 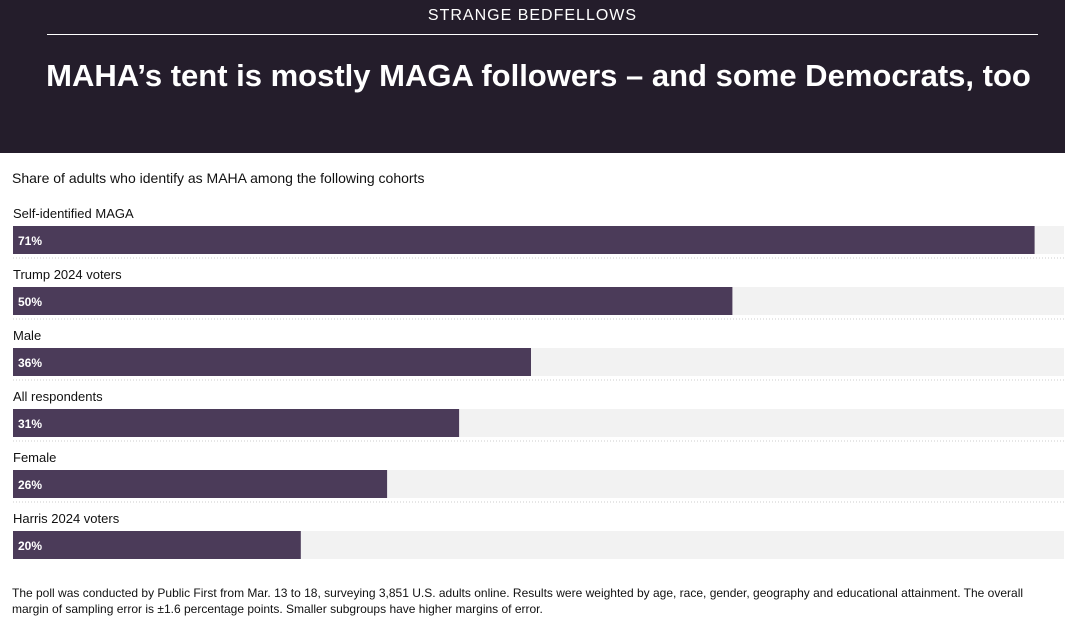 What do you see at coordinates (34, 457) in the screenshot?
I see `category-label: Female` at bounding box center [34, 457].